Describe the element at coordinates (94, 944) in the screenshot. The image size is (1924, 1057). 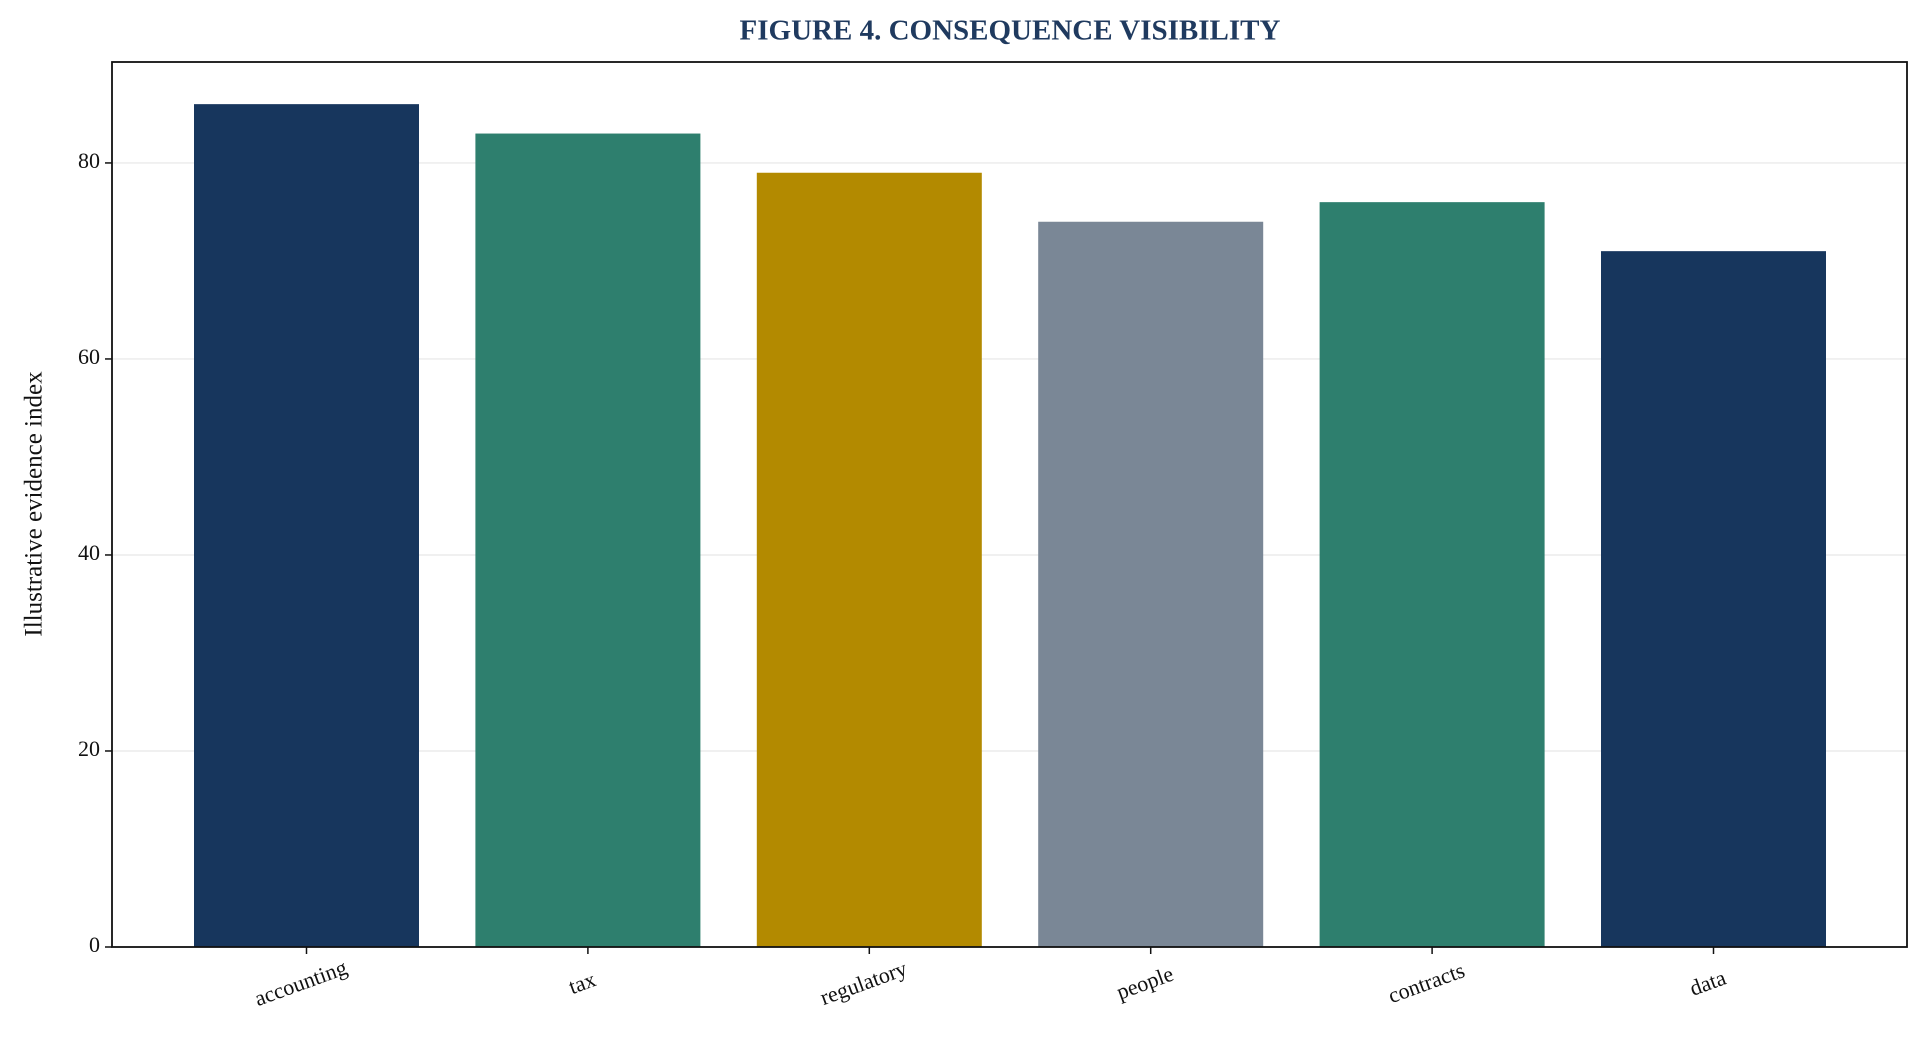
I see `y-tick-label: 0` at that location.